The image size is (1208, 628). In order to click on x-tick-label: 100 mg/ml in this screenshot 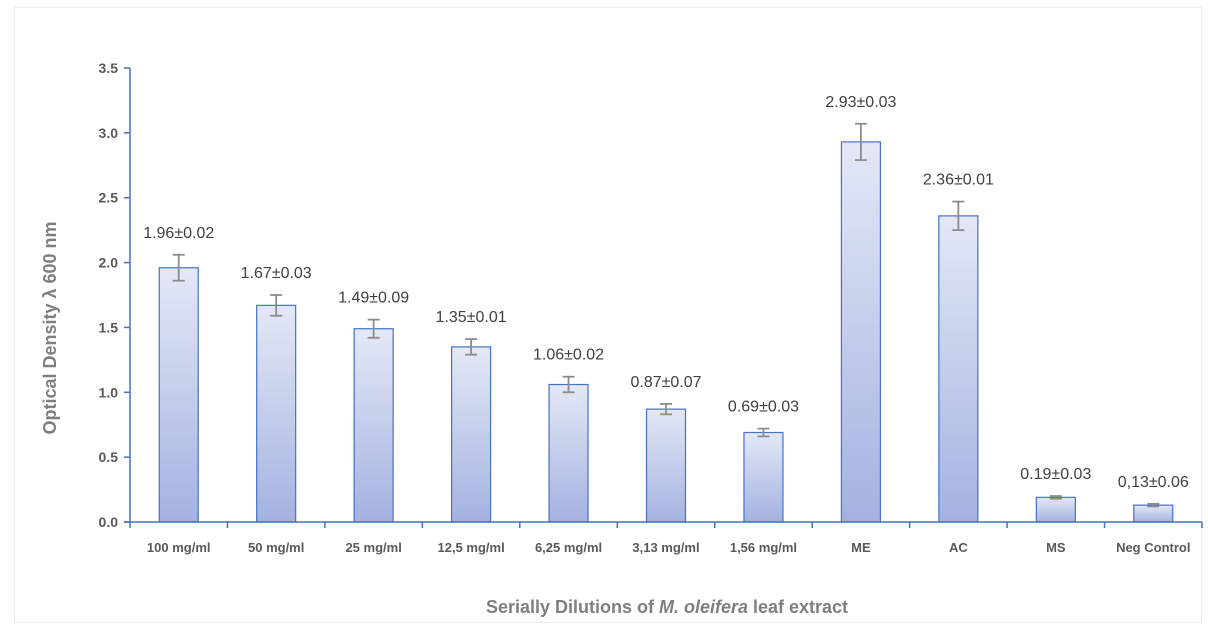, I will do `click(179, 547)`.